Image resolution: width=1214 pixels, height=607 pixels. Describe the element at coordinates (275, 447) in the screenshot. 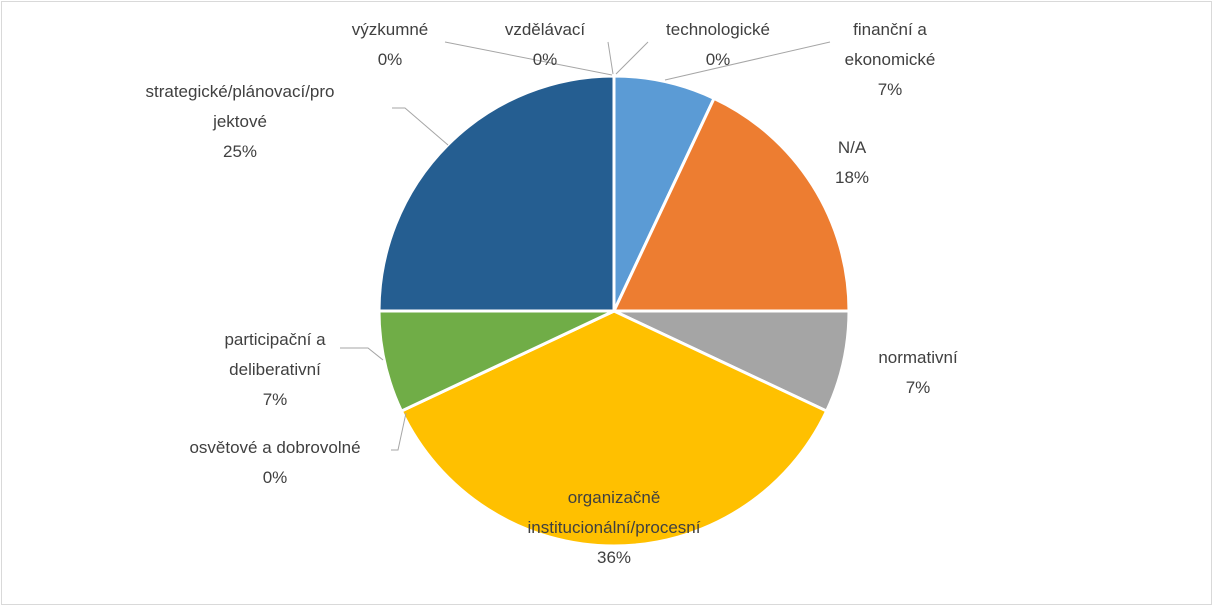

I see `category-label: osvětové a dobrovolné` at that location.